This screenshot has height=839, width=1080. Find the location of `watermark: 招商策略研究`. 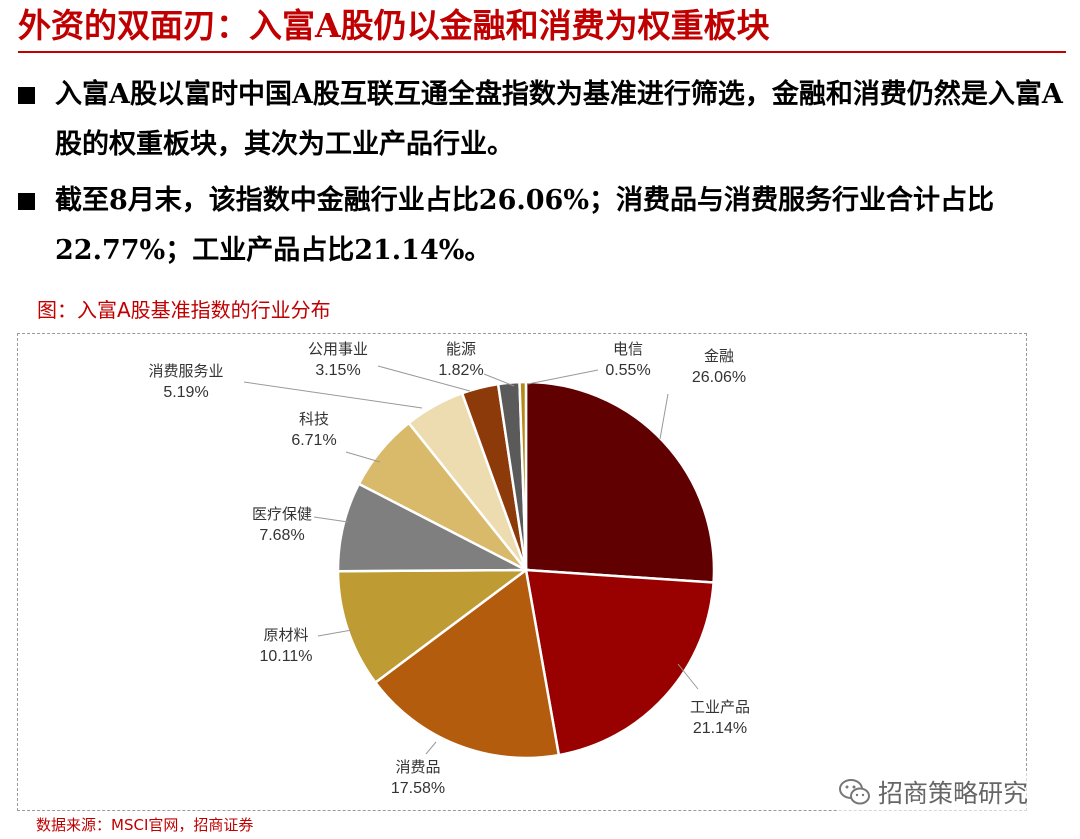

watermark: 招商策略研究 is located at coordinates (933, 792).